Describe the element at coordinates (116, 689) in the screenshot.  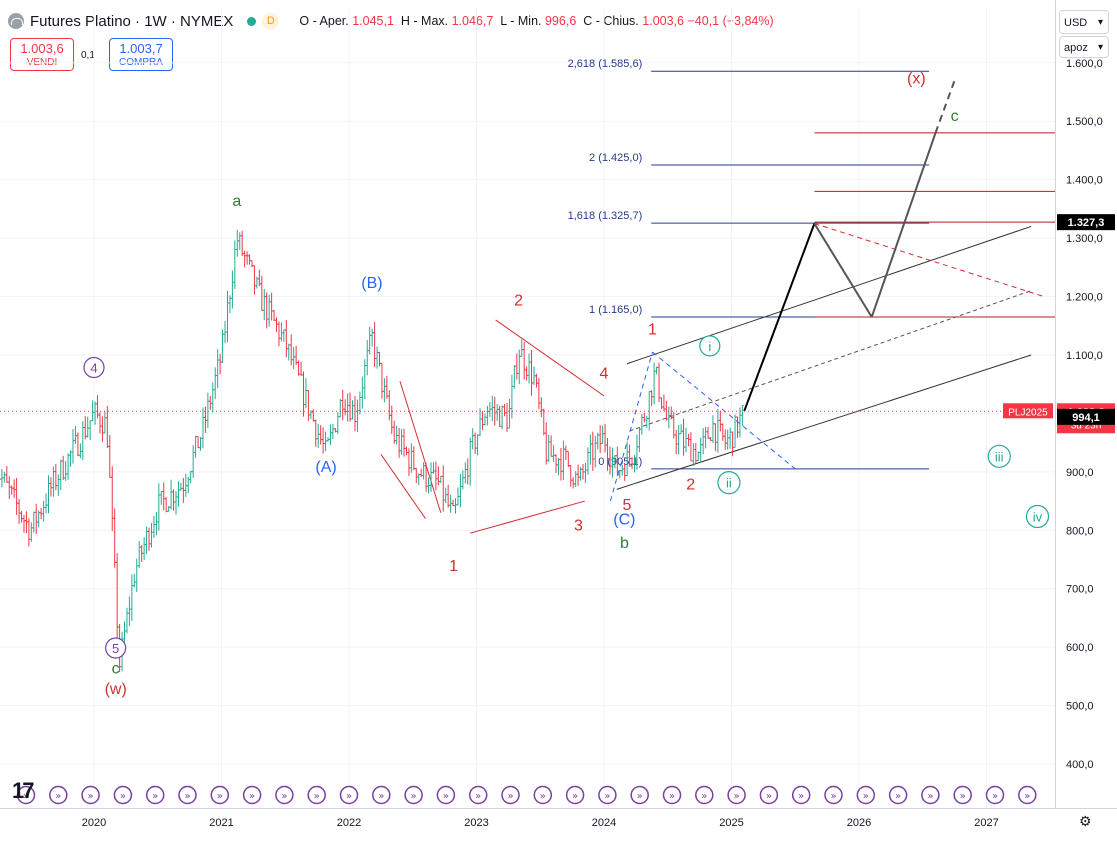
I see `wave-label: (w)` at that location.